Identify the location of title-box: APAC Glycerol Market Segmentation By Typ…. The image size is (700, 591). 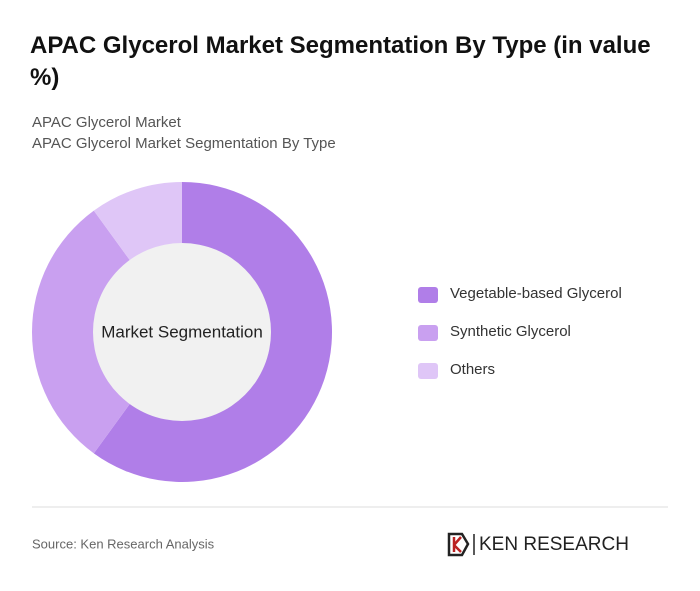
(340, 61).